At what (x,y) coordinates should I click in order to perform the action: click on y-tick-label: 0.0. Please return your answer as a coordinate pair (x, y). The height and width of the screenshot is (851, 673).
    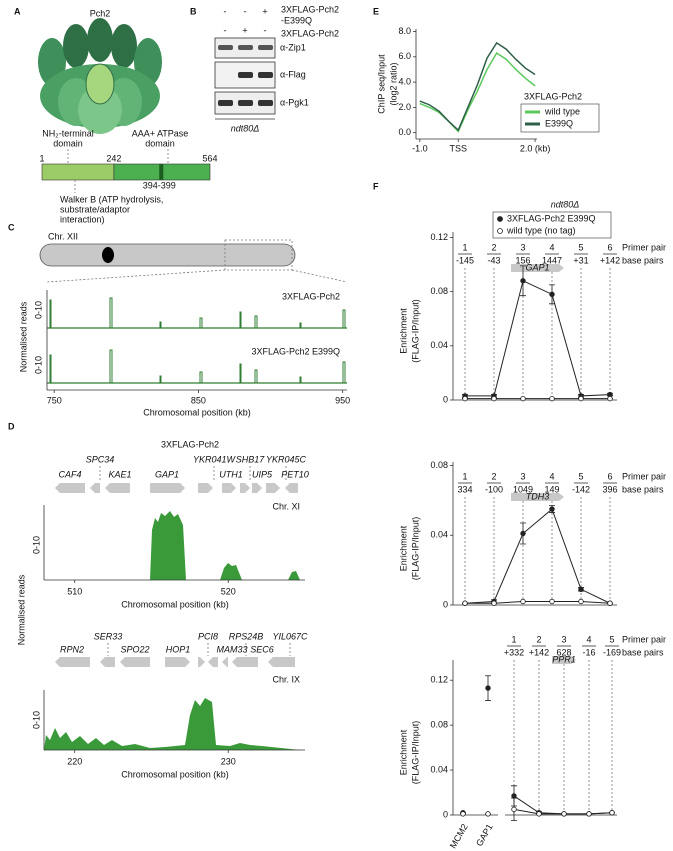
    Looking at the image, I should click on (404, 132).